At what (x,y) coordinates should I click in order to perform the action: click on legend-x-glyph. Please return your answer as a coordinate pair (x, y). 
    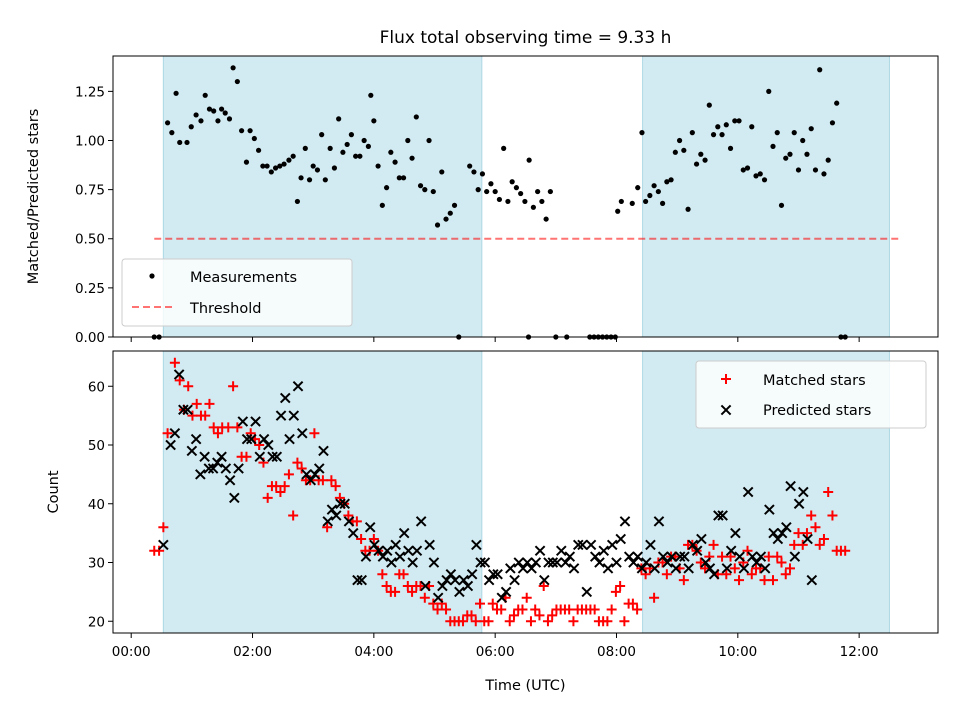
    Looking at the image, I should click on (726, 410).